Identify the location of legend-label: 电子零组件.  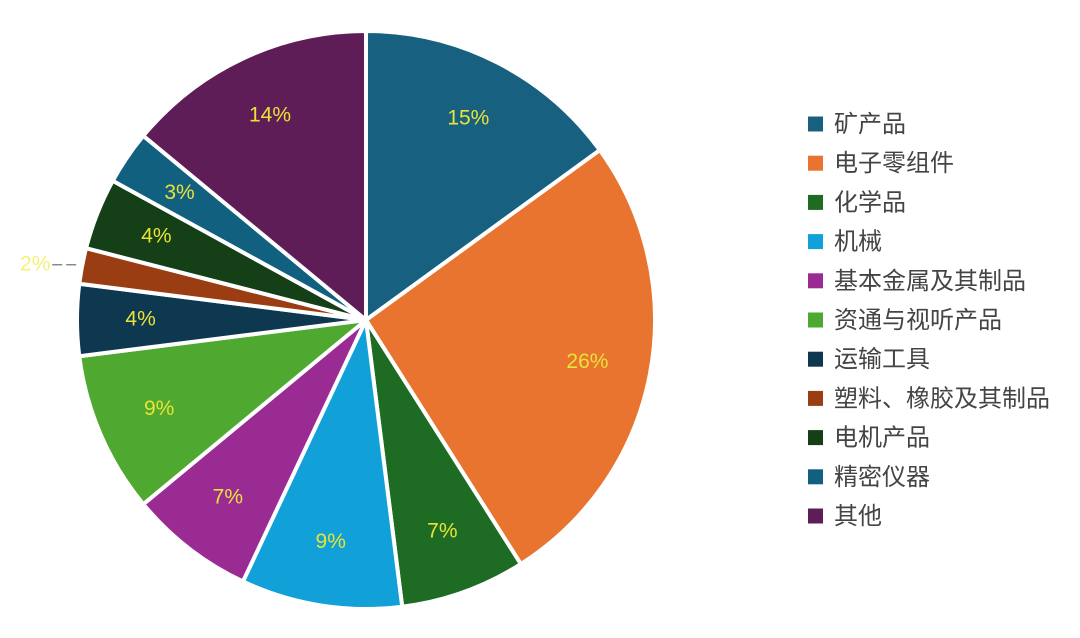
(894, 163).